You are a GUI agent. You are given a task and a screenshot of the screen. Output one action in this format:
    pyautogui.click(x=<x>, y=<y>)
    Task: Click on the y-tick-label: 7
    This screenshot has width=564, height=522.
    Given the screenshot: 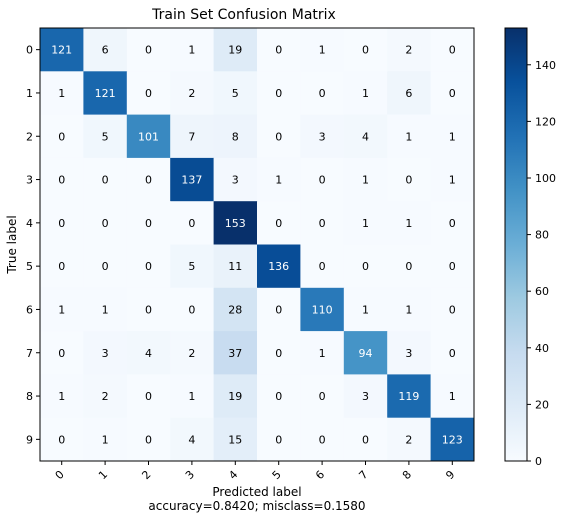 What is the action you would take?
    pyautogui.click(x=29, y=353)
    